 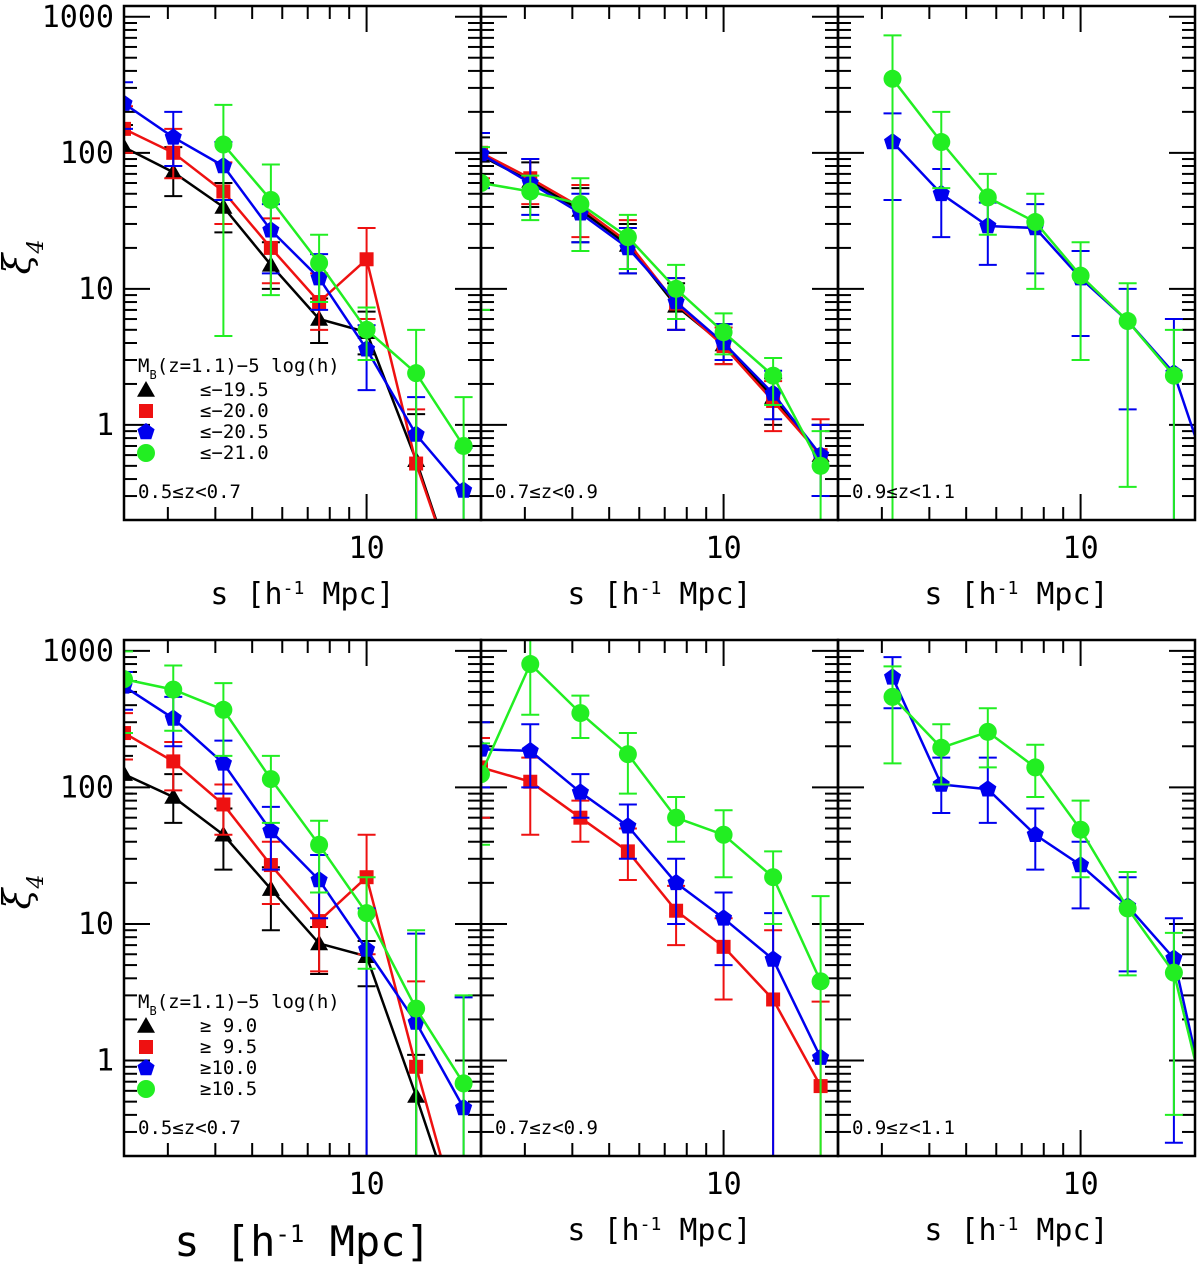 What do you see at coordinates (143, 366) in the screenshot?
I see `legend-title-part: M` at bounding box center [143, 366].